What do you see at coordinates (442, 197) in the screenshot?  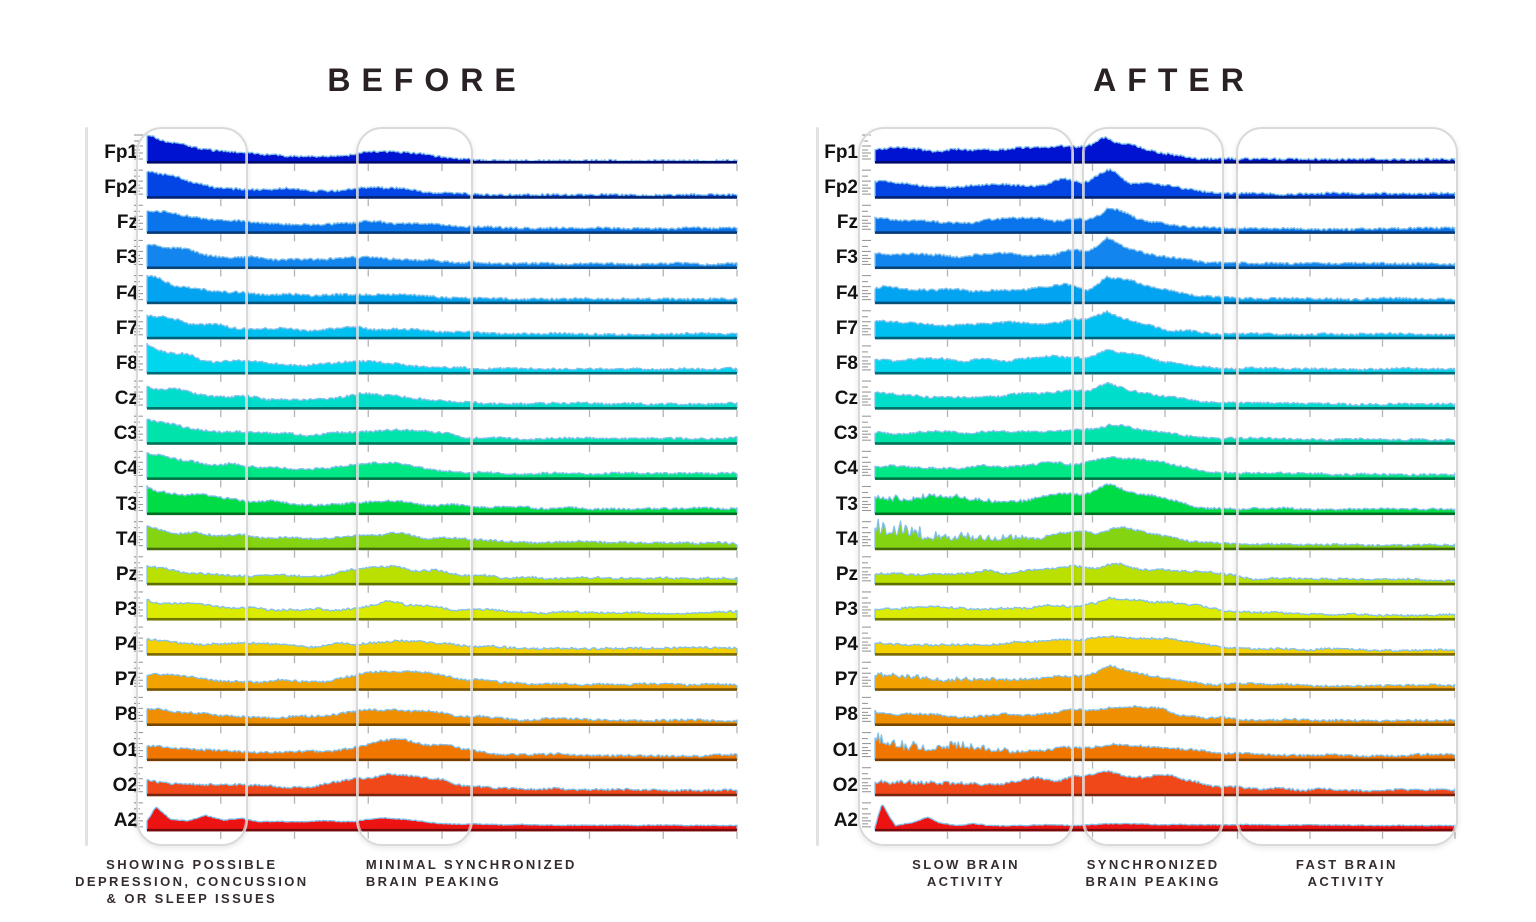 I see `baseline-Fp2` at bounding box center [442, 197].